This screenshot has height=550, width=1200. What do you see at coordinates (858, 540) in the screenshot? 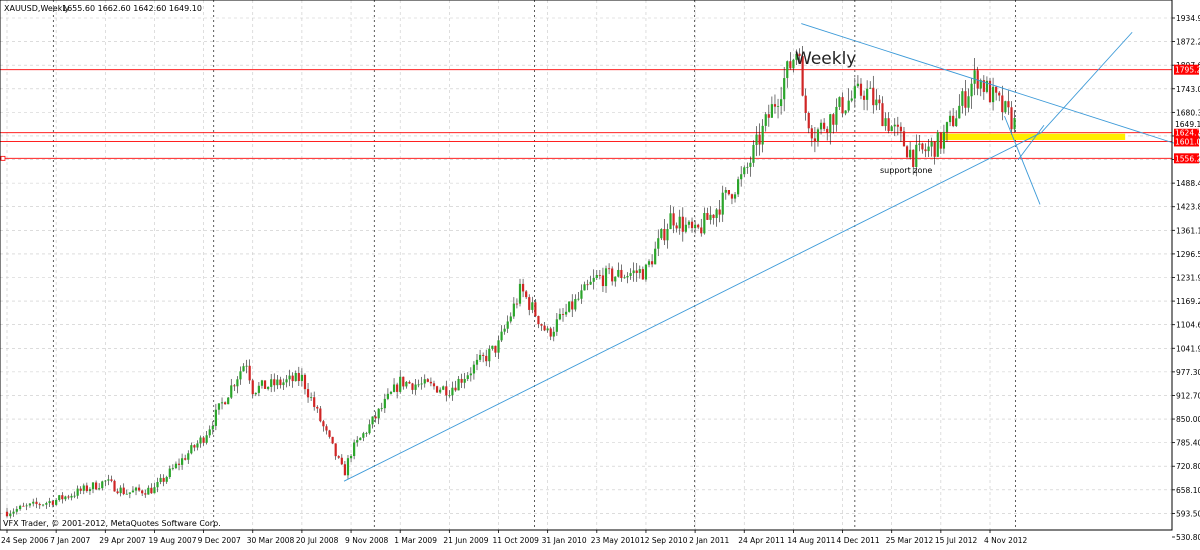
I see `x-tick-label: 4 Dec 2011` at bounding box center [858, 540].